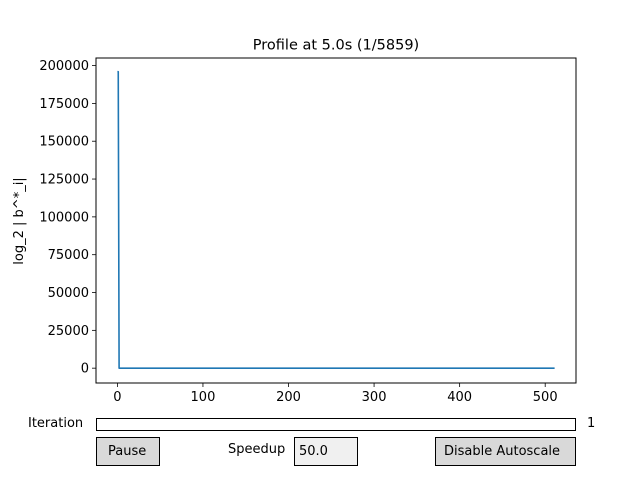  I want to click on x-tick-label: 400, so click(459, 397).